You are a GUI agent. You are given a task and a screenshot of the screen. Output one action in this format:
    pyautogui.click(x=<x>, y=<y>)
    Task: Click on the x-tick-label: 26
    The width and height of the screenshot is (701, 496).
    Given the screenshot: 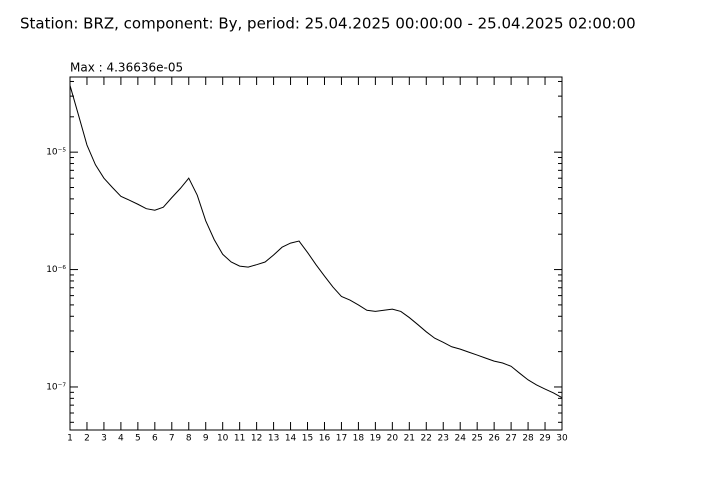 What is the action you would take?
    pyautogui.click(x=494, y=439)
    